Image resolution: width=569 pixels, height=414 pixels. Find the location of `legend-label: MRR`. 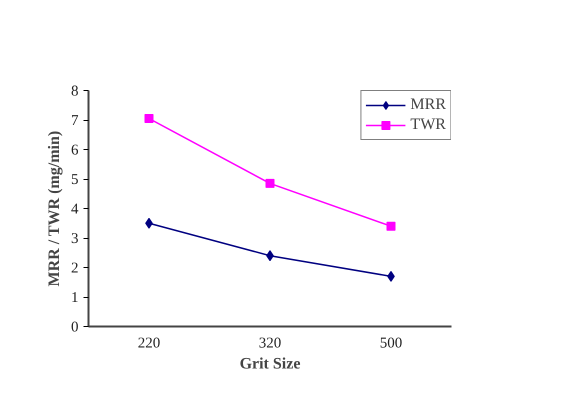

legend-label: MRR is located at coordinates (428, 105).